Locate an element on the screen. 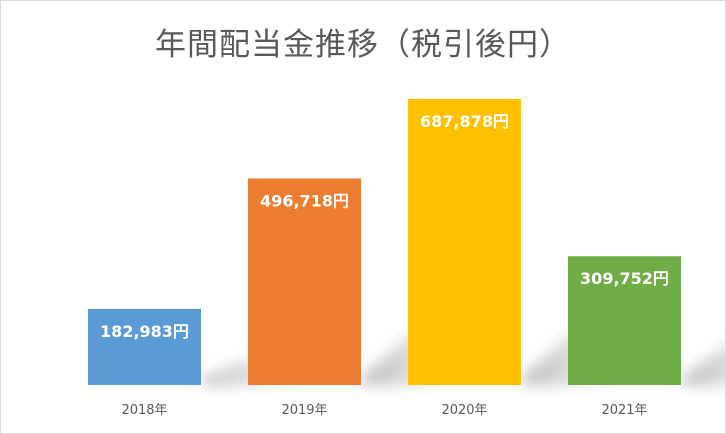 Image resolution: width=726 pixels, height=434 pixels. chart-title: 年間配当金推移（税引後円） is located at coordinates (363, 45).